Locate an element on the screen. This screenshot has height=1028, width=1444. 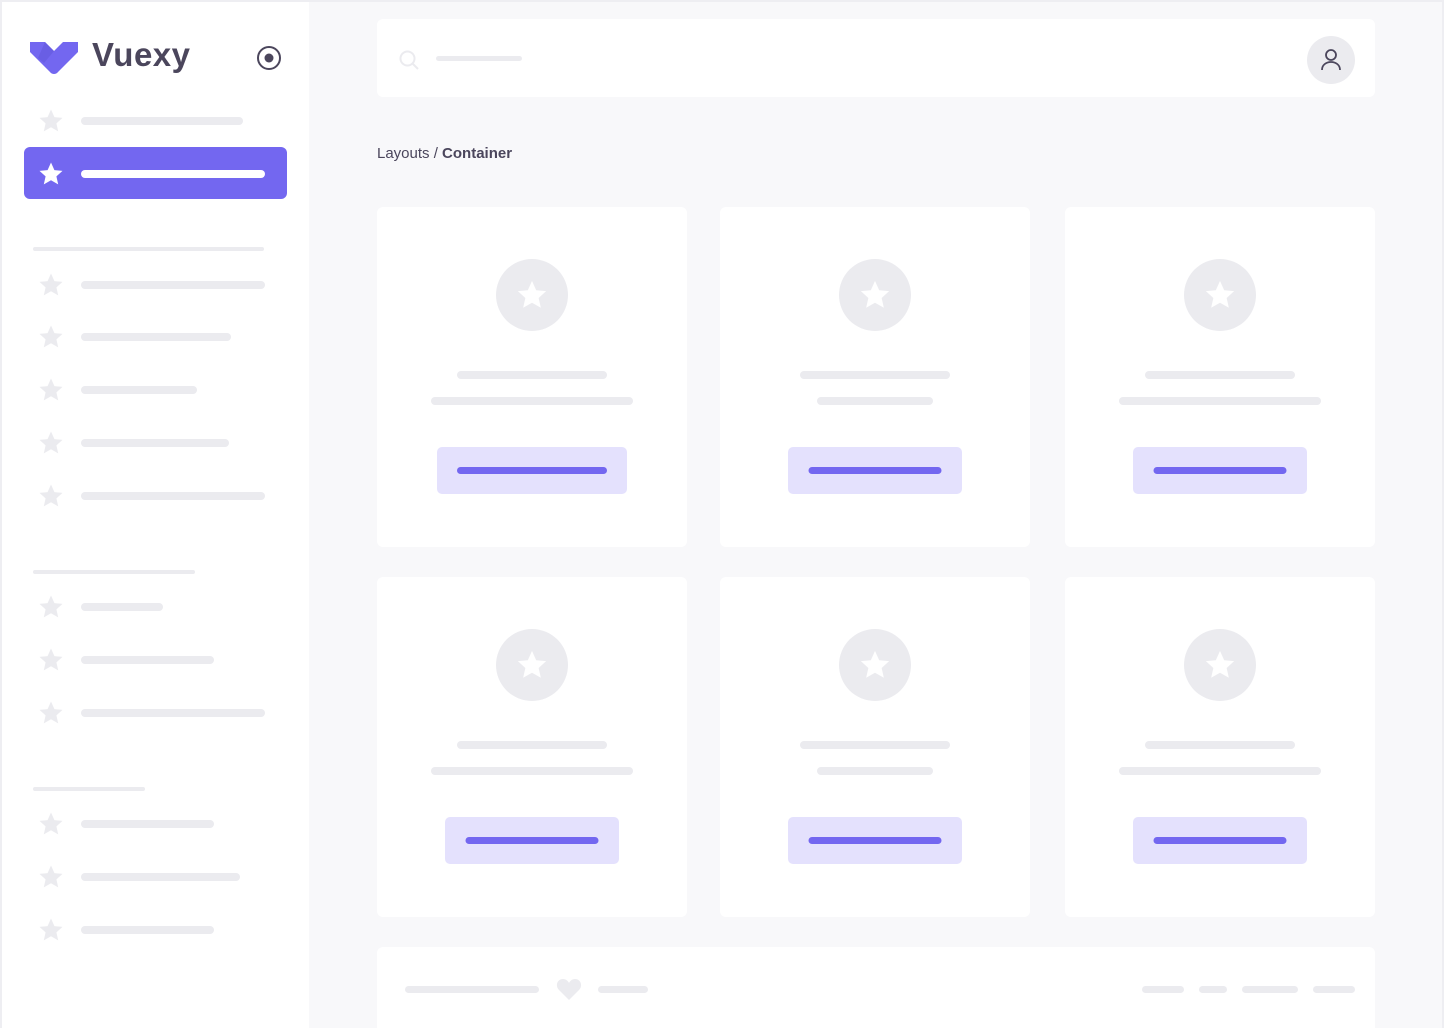
brand-name: Vuexy is located at coordinates (141, 54).